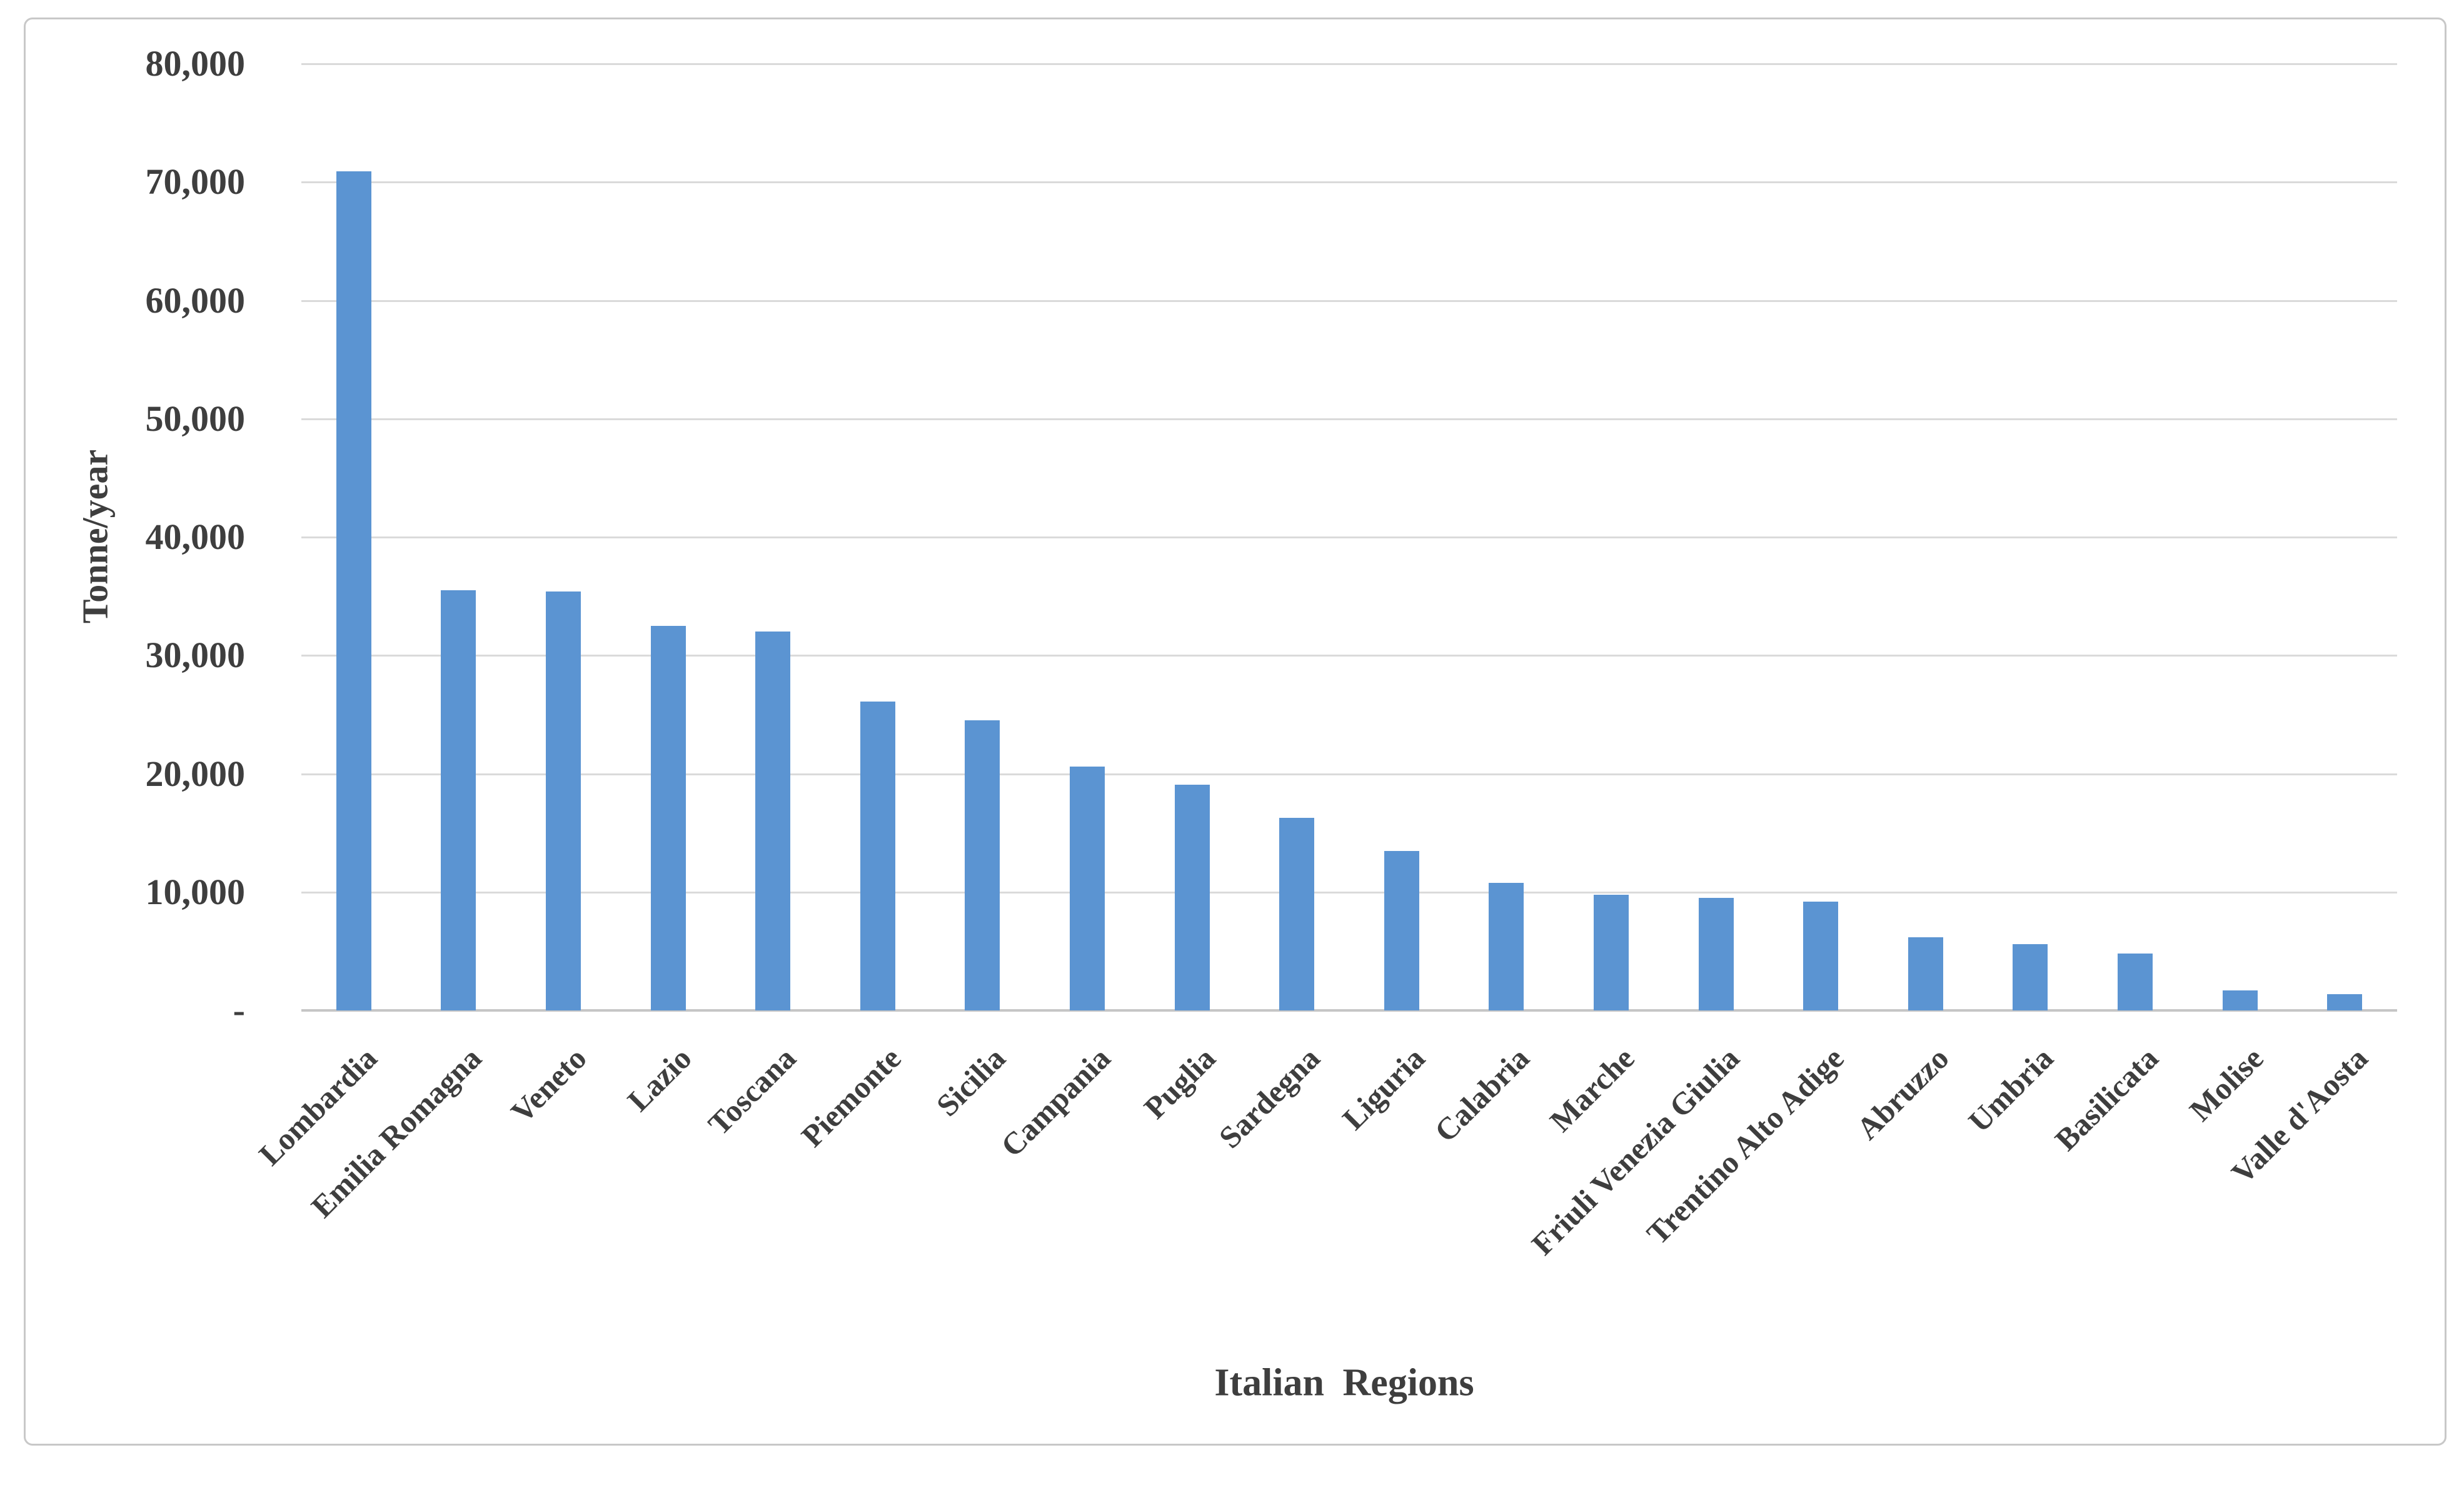  What do you see at coordinates (195, 536) in the screenshot?
I see `y-tick-label: 40,000` at bounding box center [195, 536].